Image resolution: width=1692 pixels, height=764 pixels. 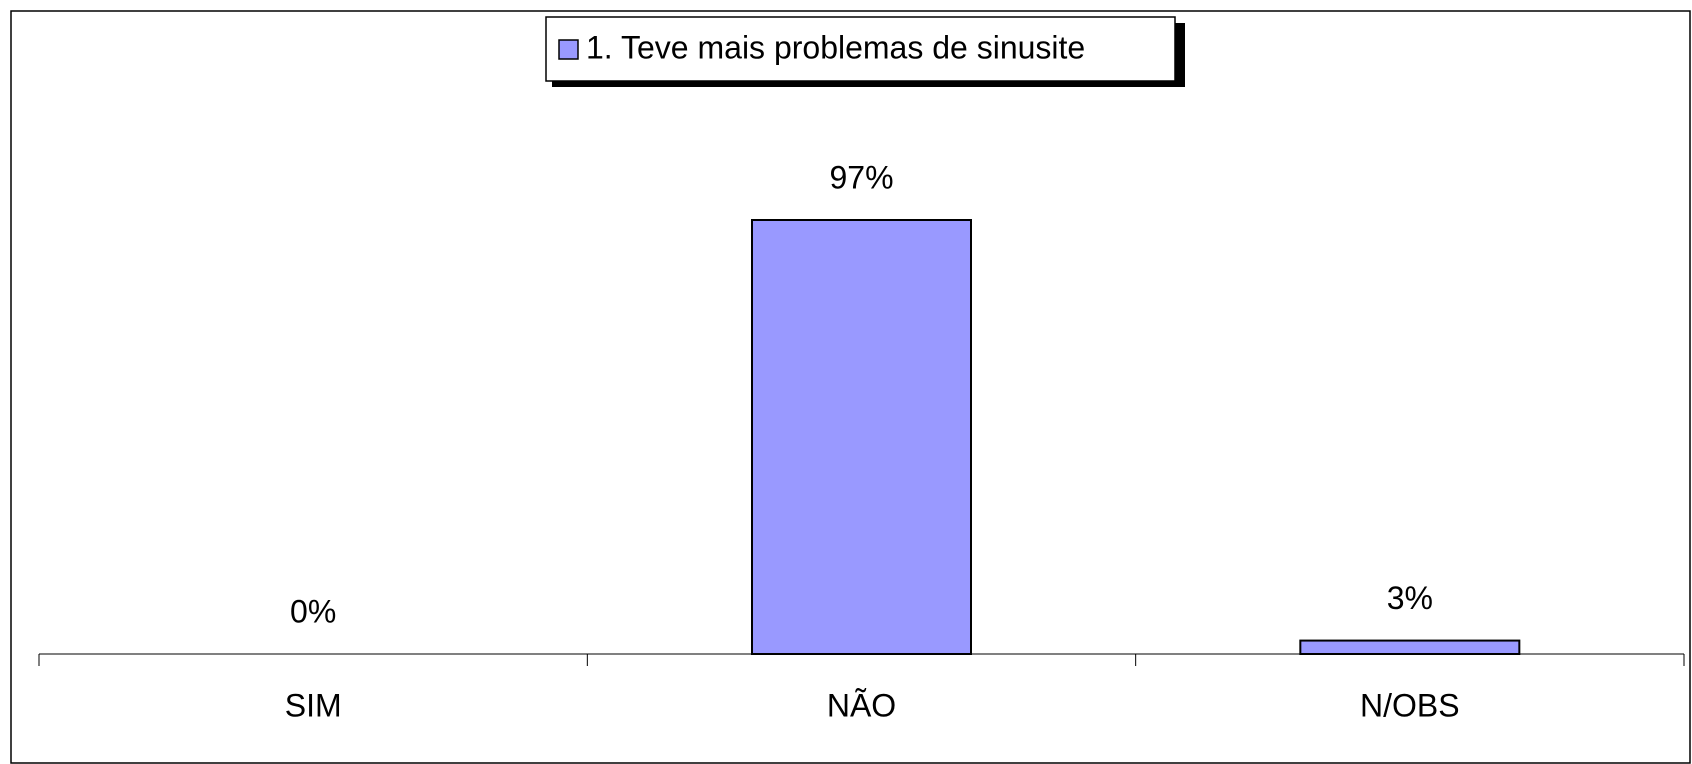 What do you see at coordinates (861, 177) in the screenshot?
I see `data-label: 97%` at bounding box center [861, 177].